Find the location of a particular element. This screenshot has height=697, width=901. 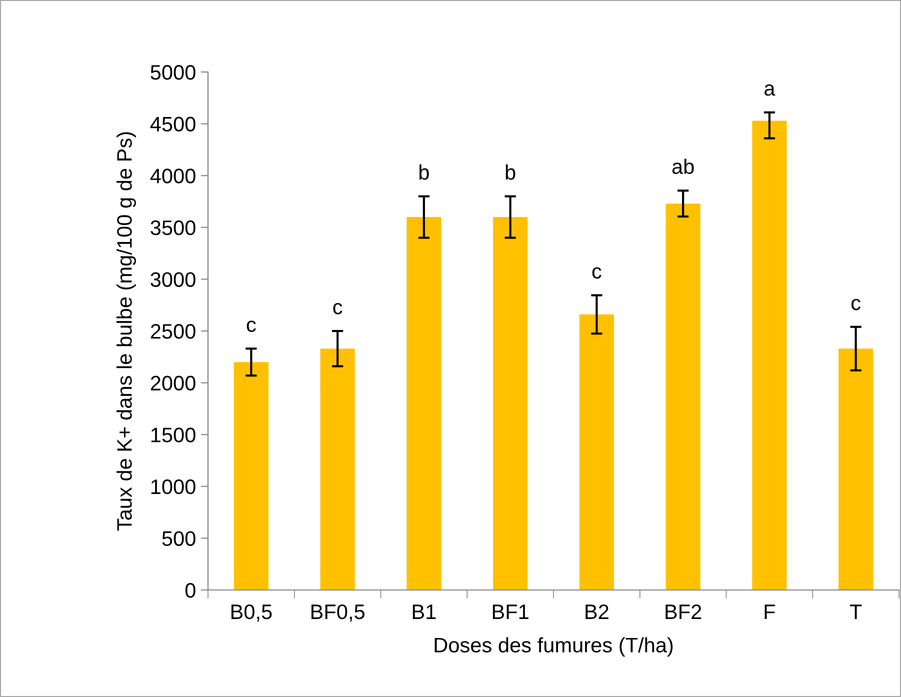

x-tick-label: B1 is located at coordinates (424, 611).